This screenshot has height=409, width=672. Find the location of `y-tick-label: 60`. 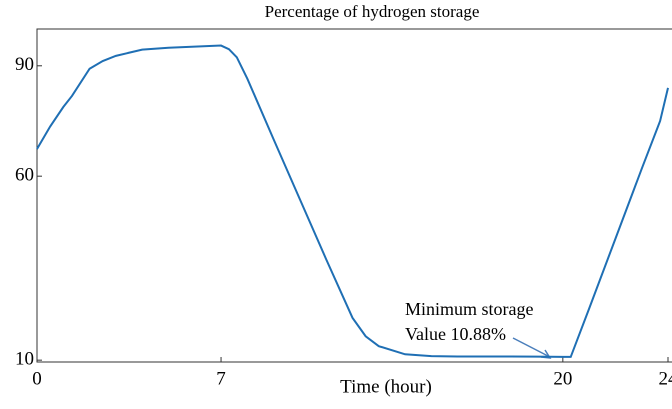

y-tick-label: 60 is located at coordinates (24, 175).